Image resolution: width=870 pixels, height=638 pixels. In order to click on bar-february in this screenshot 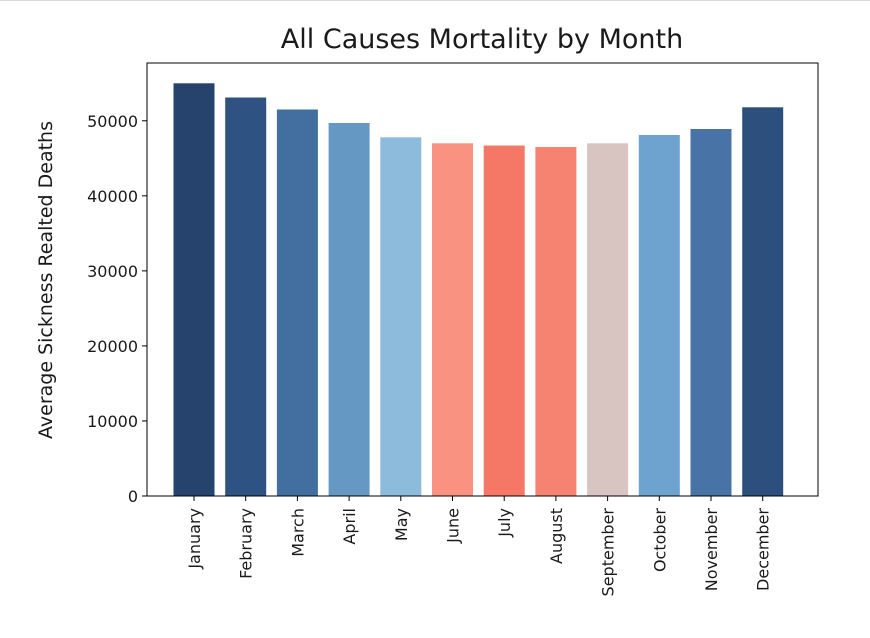, I will do `click(246, 296)`.